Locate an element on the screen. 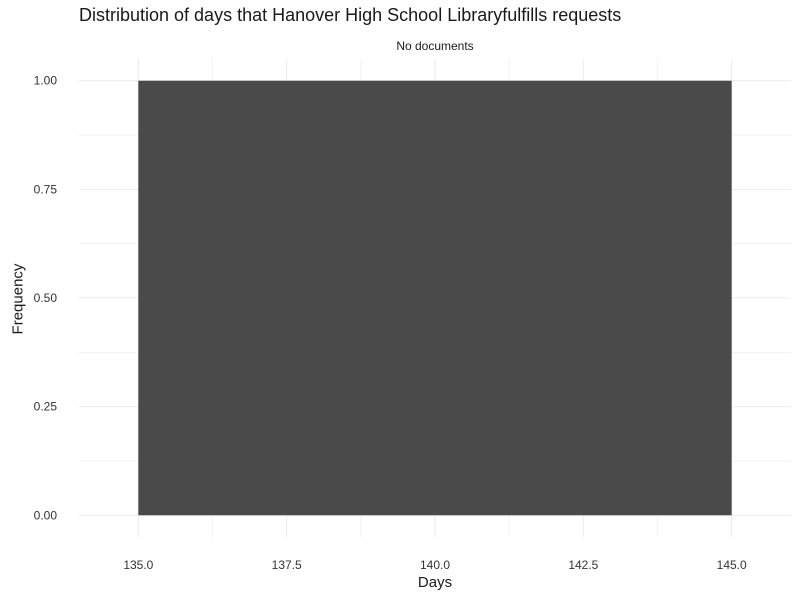  x-tick-label: 142.5 is located at coordinates (583, 565).